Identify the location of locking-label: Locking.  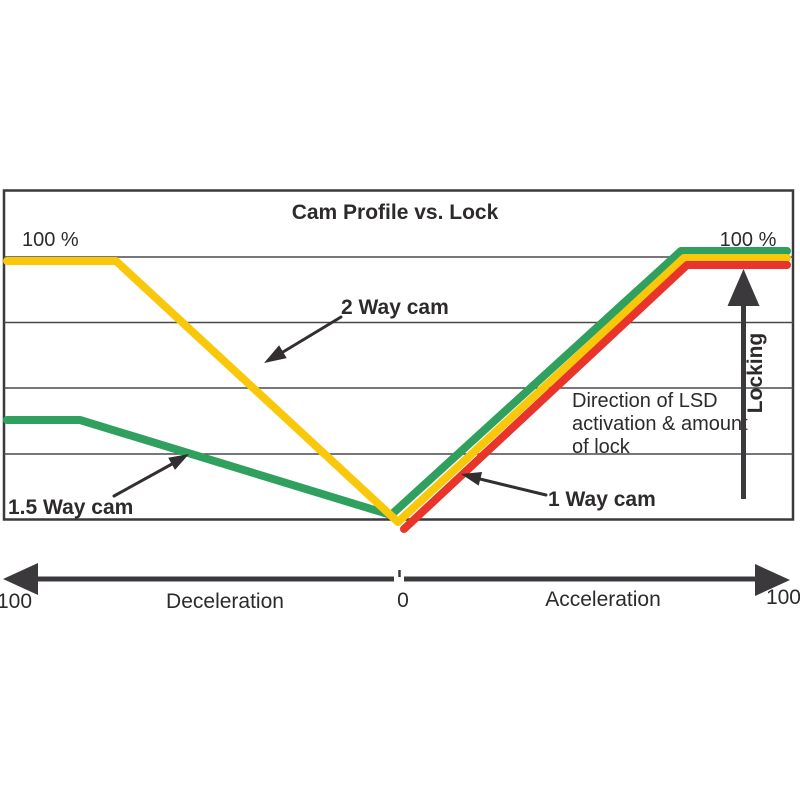
(755, 373).